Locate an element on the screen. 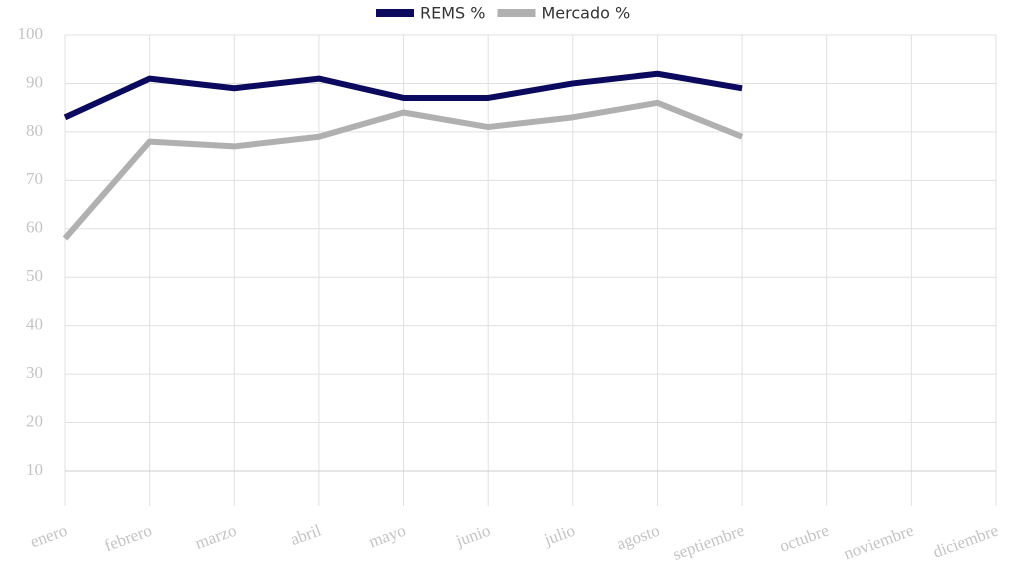 Image resolution: width=1024 pixels, height=576 pixels. x-tick-label: febrero is located at coordinates (128, 538).